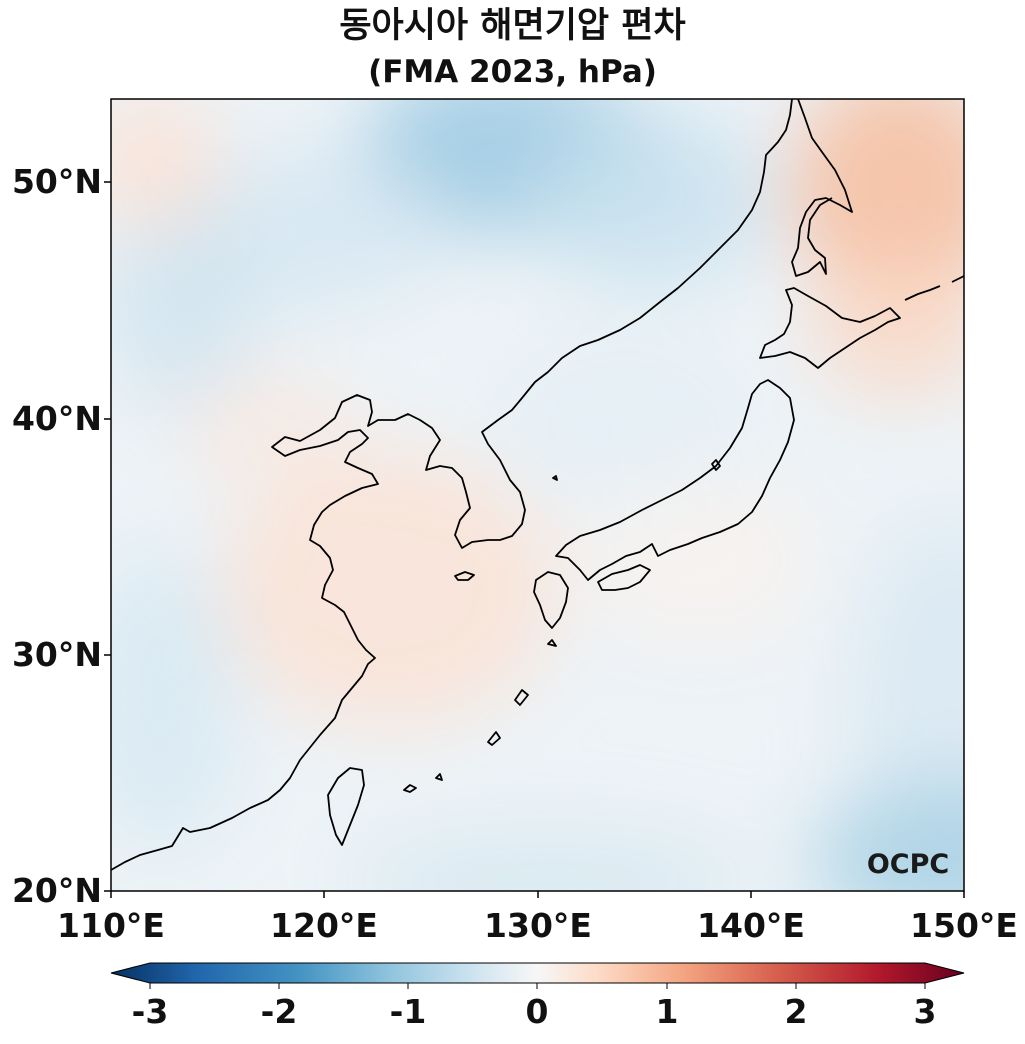  What do you see at coordinates (111, 925) in the screenshot?
I see `lon-label-110: 110°E` at bounding box center [111, 925].